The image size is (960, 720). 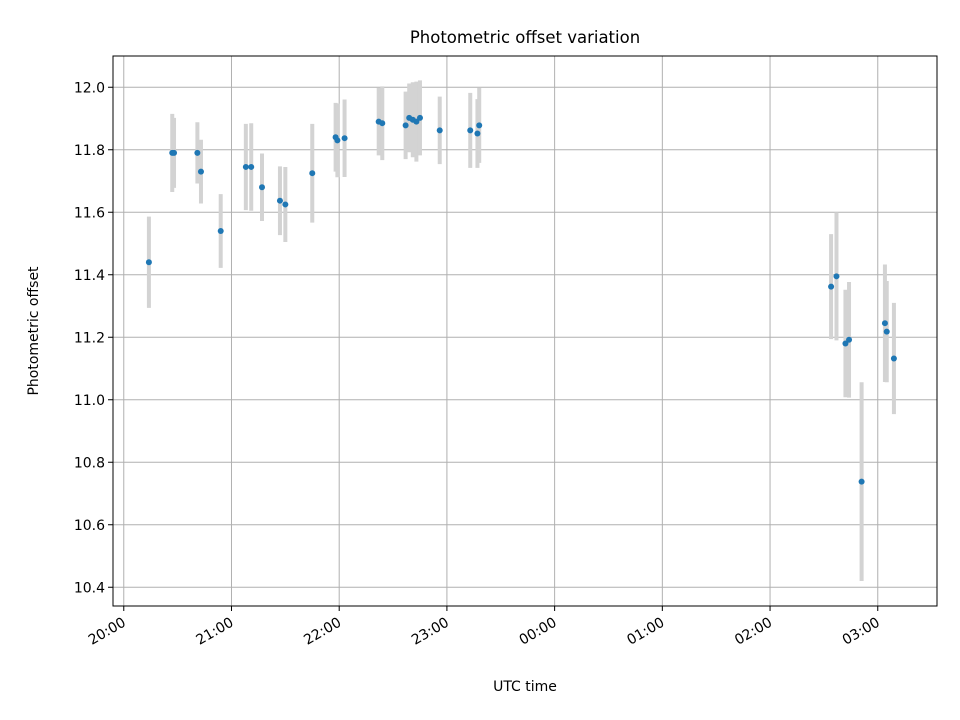 What do you see at coordinates (89, 463) in the screenshot?
I see `y-tick-label: 10.8` at bounding box center [89, 463].